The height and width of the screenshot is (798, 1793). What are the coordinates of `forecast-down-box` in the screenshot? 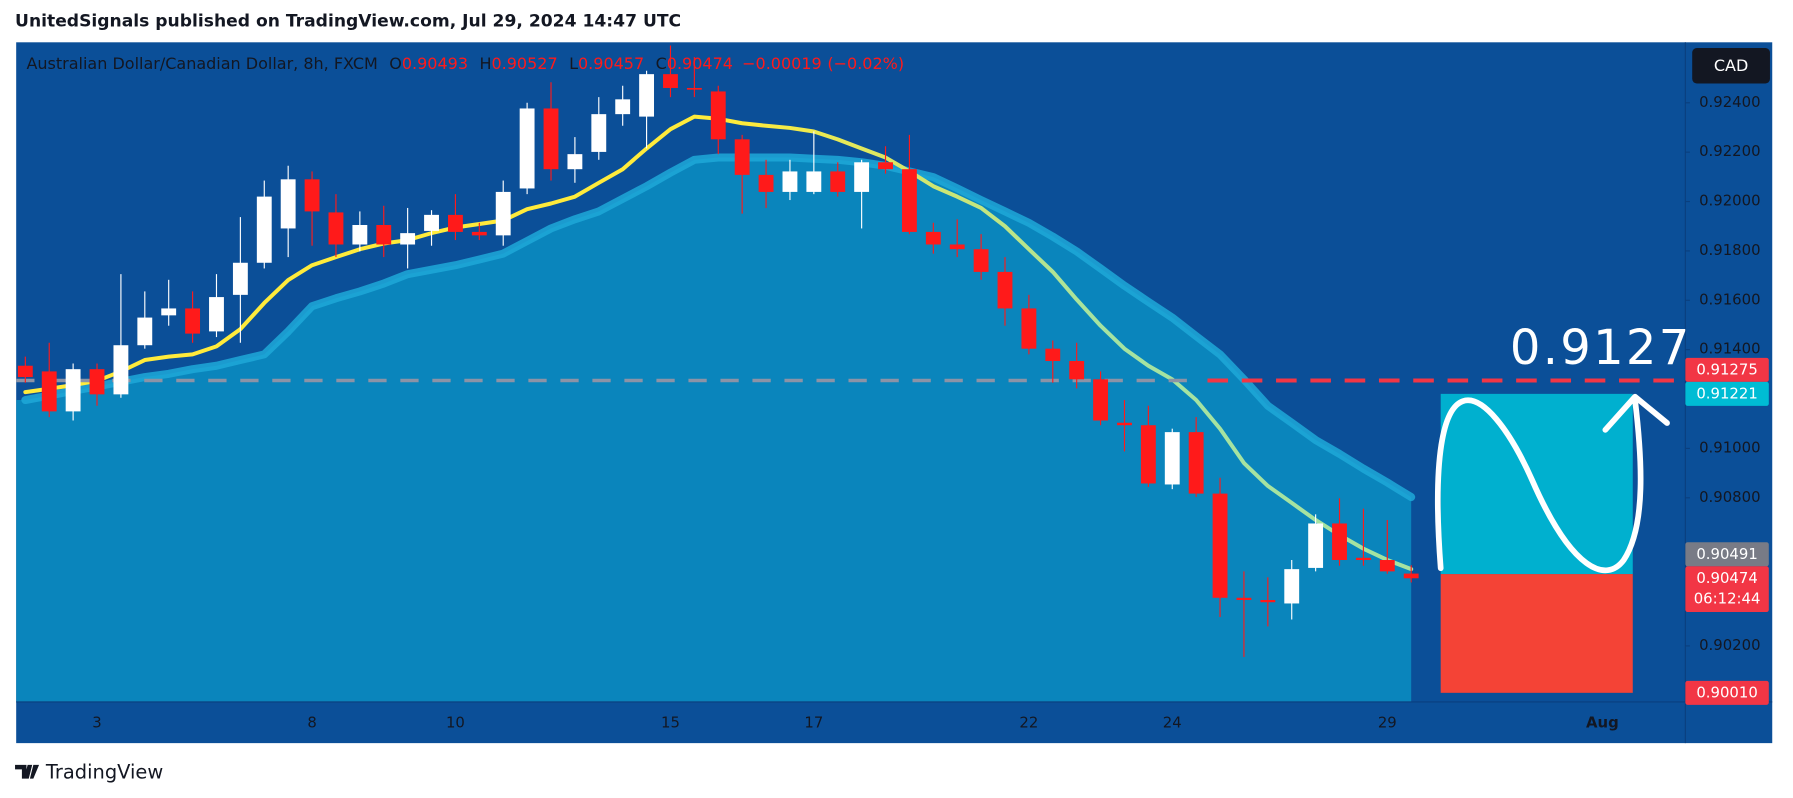 It's located at (1536, 633).